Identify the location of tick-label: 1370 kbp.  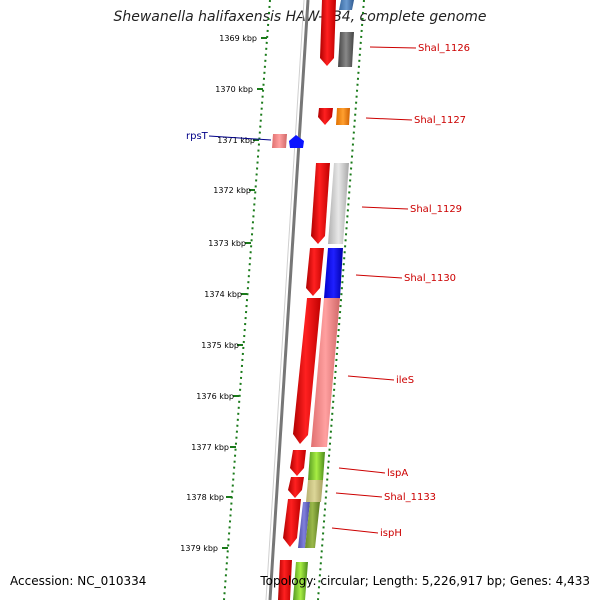
(234, 89).